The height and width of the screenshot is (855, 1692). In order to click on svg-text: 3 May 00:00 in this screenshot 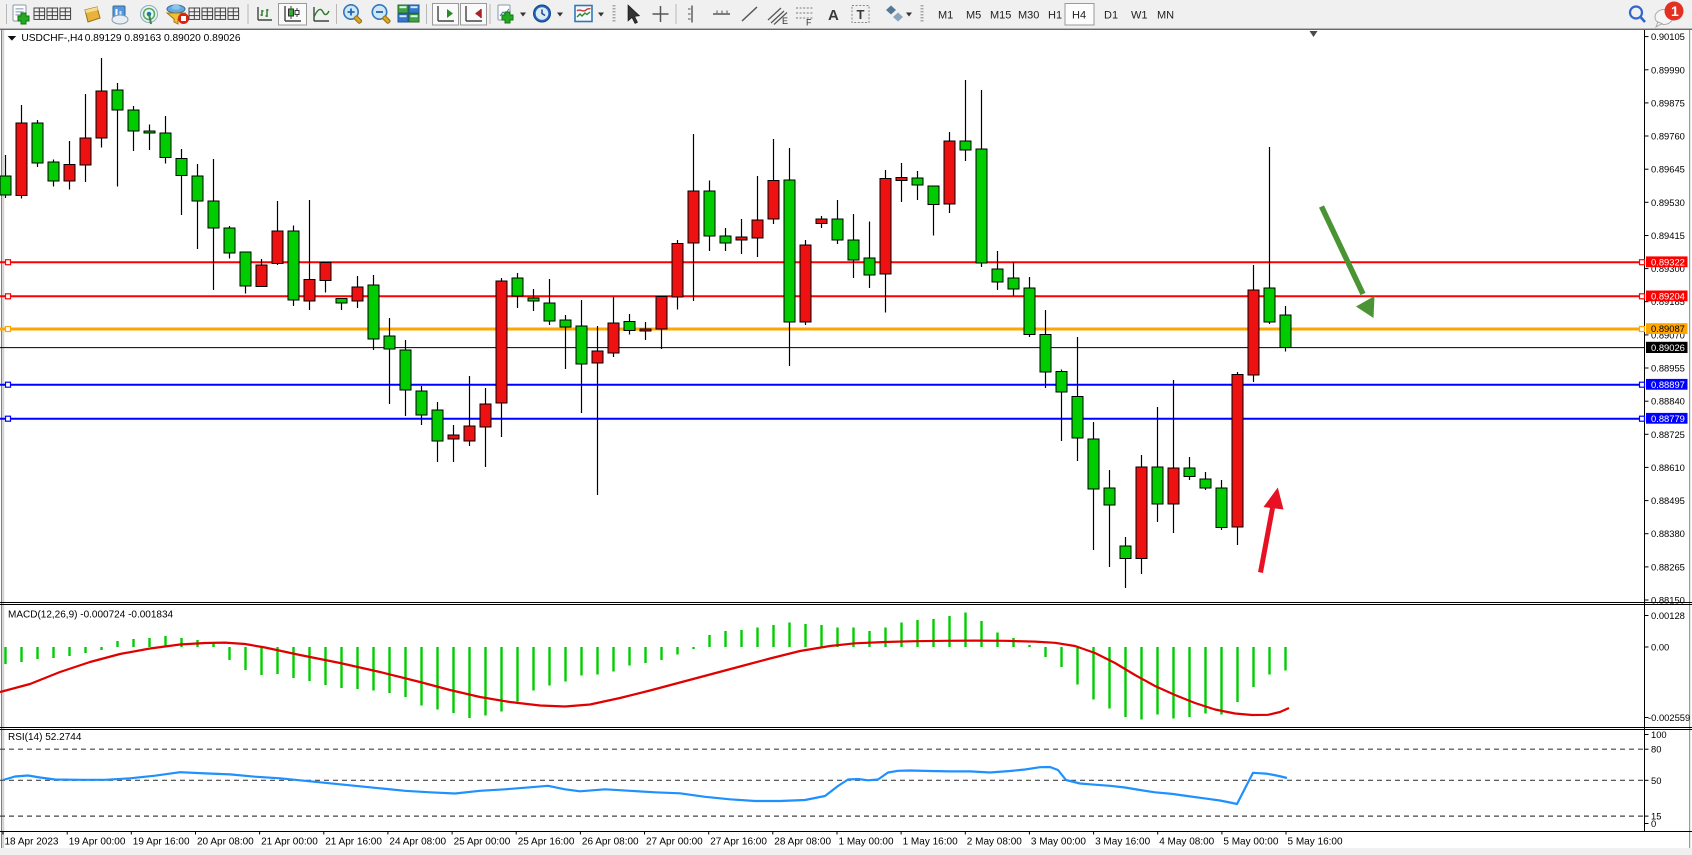, I will do `click(1058, 842)`.